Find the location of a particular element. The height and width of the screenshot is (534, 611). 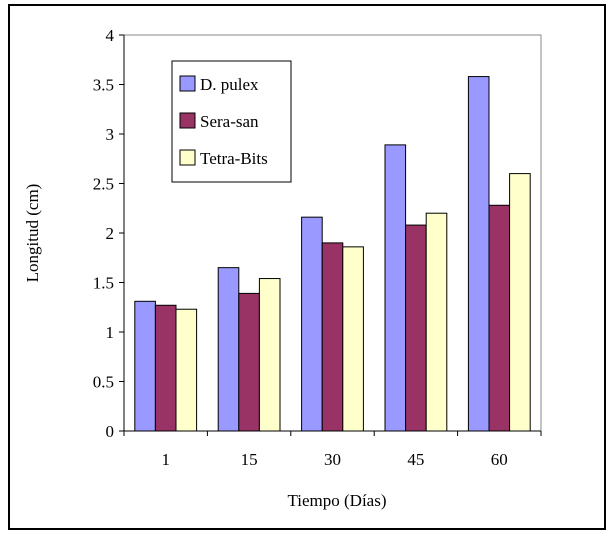

legend: D. pulex Sera-san Tetra-Bits is located at coordinates (231, 121).